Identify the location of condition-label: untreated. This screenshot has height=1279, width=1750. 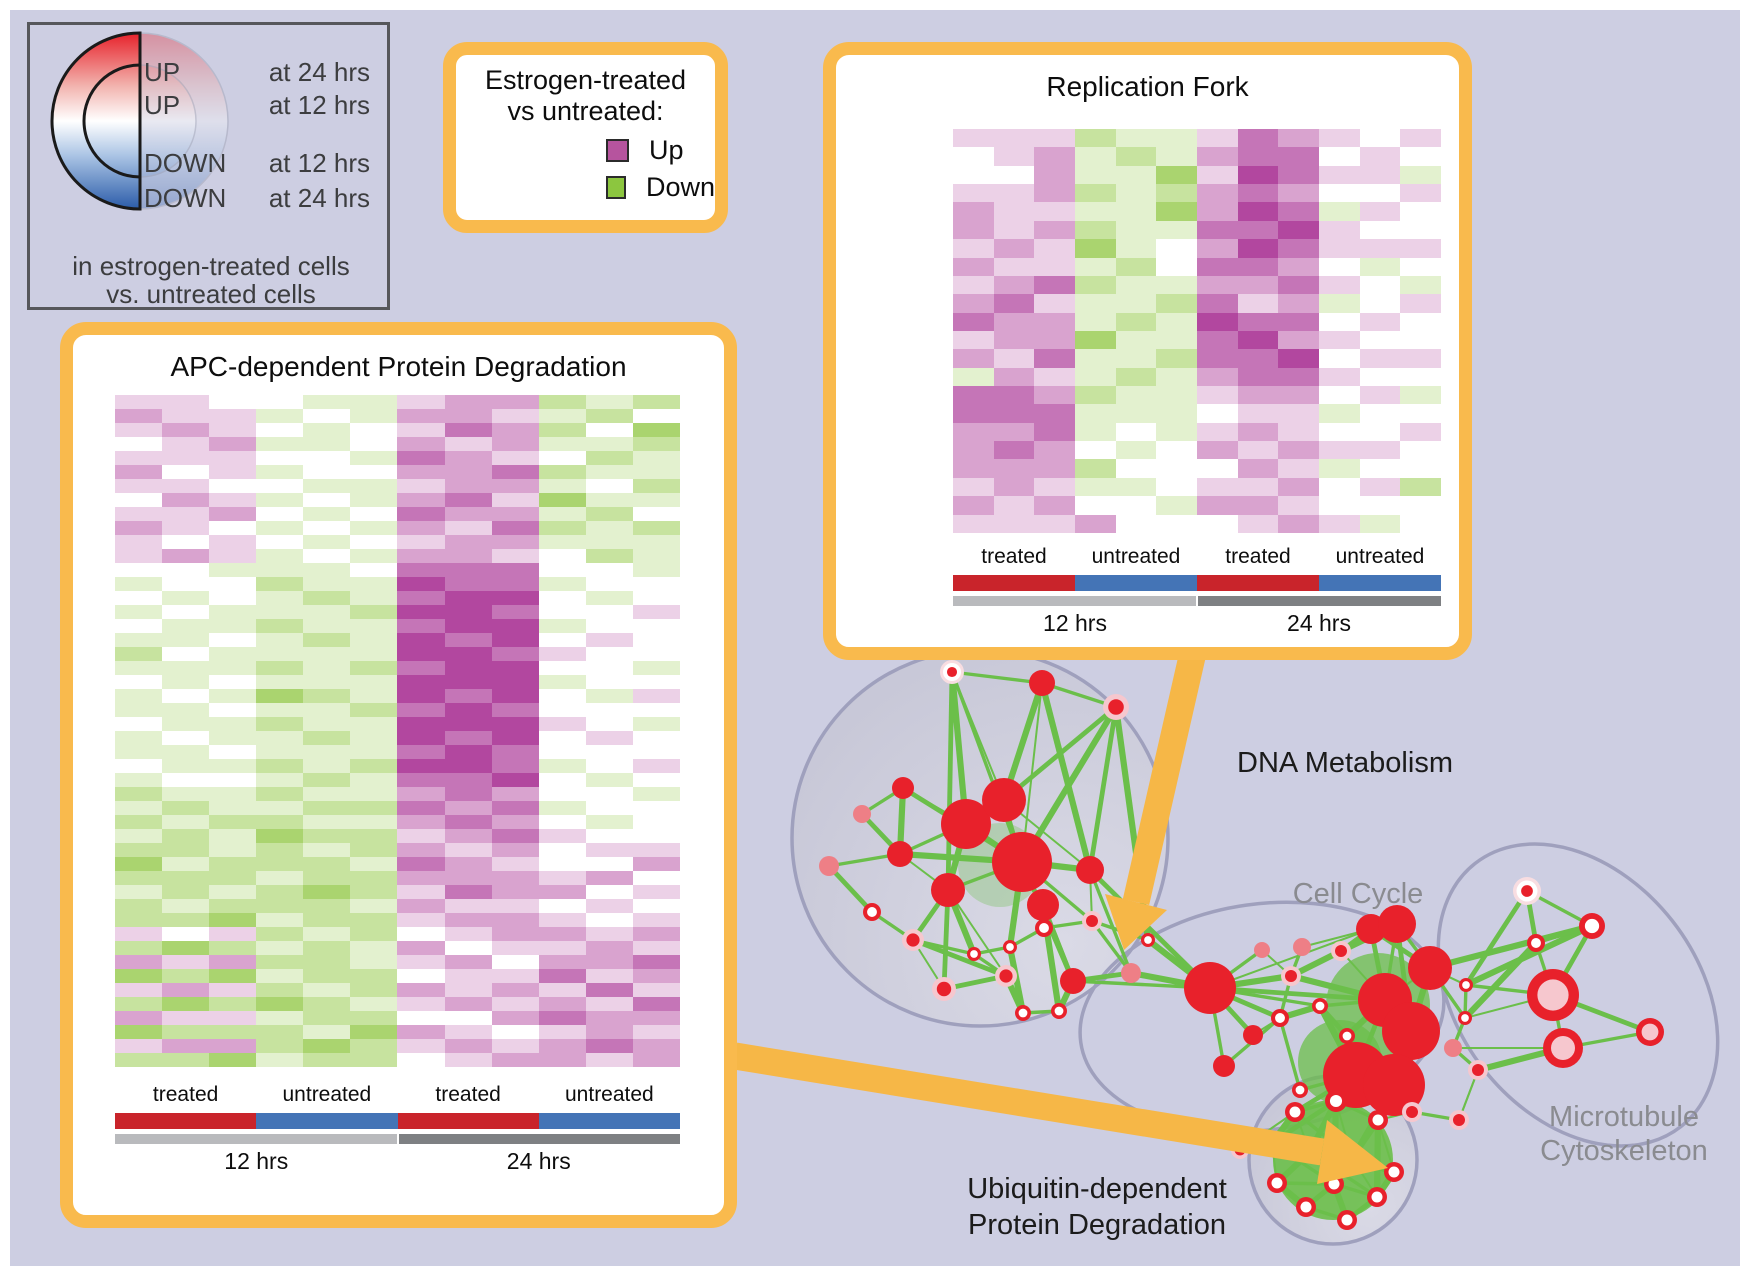
(609, 1094).